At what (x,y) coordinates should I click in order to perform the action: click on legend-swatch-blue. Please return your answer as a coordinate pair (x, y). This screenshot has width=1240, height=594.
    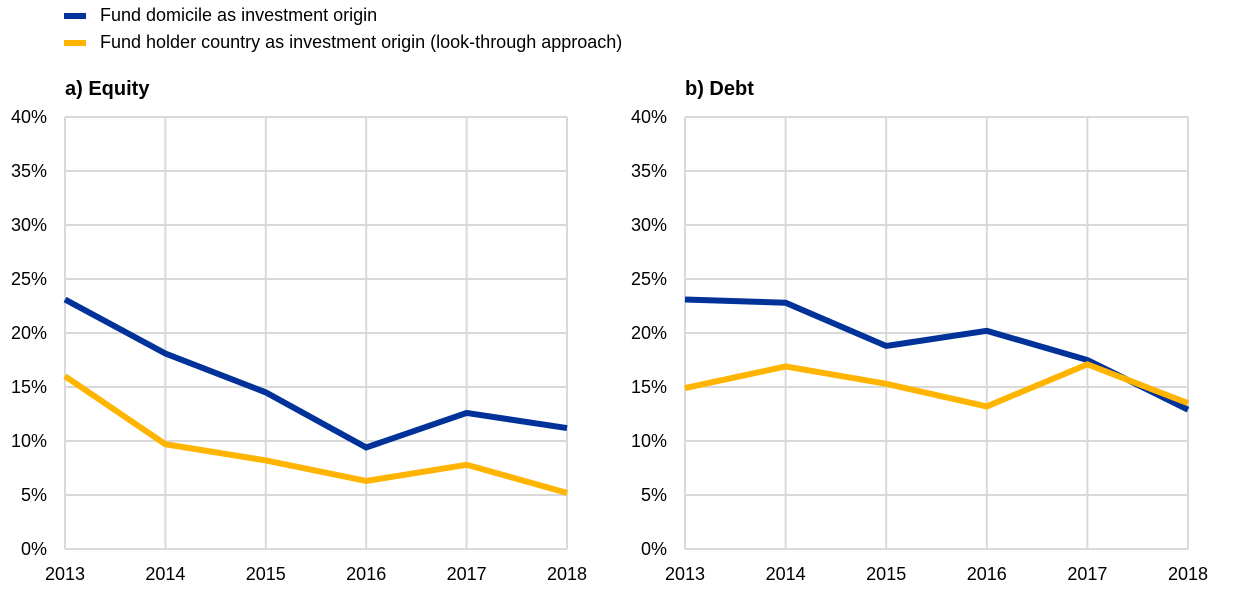
    Looking at the image, I should click on (75, 15).